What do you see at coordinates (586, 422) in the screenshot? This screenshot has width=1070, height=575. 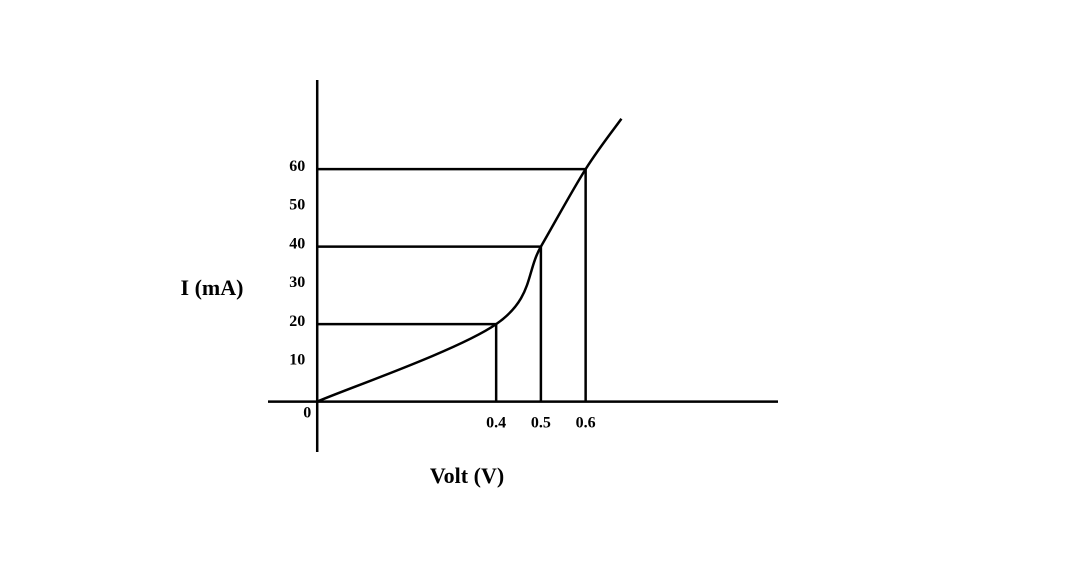 I see `x-tick-label: 0.6` at bounding box center [586, 422].